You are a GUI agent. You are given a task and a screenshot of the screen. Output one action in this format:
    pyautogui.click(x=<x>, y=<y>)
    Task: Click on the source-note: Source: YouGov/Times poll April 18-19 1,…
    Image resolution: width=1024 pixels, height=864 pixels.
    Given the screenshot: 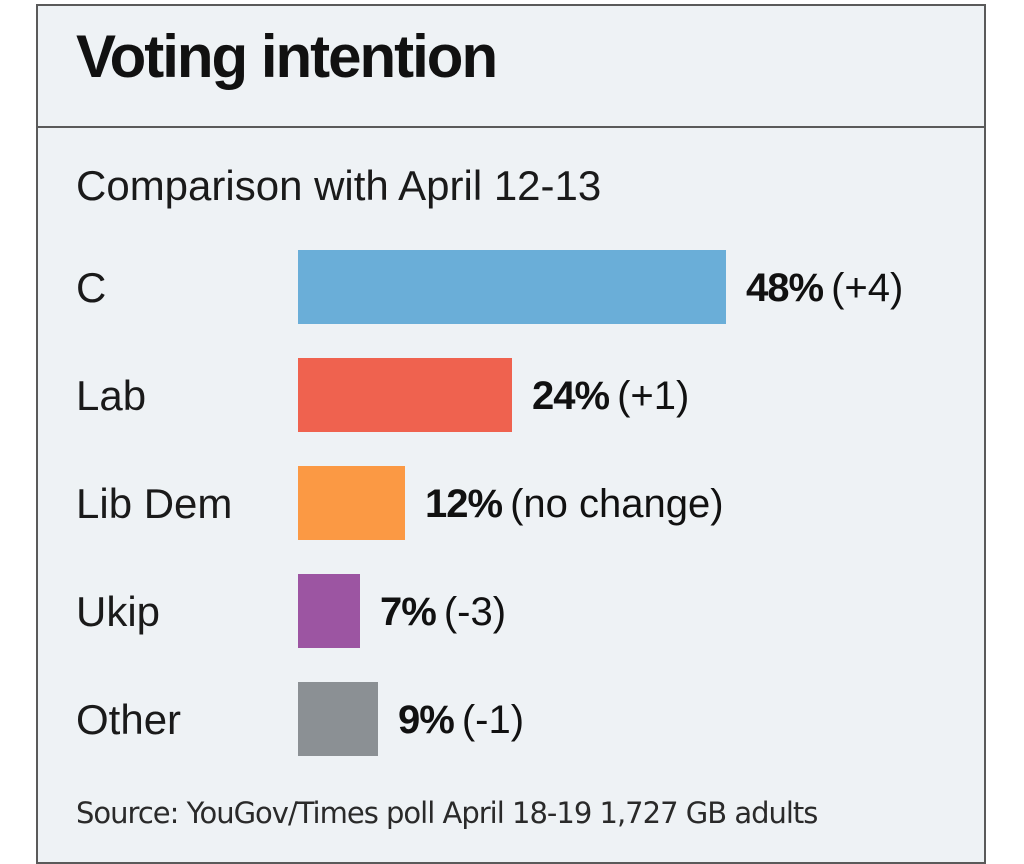 What is the action you would take?
    pyautogui.click(x=447, y=813)
    